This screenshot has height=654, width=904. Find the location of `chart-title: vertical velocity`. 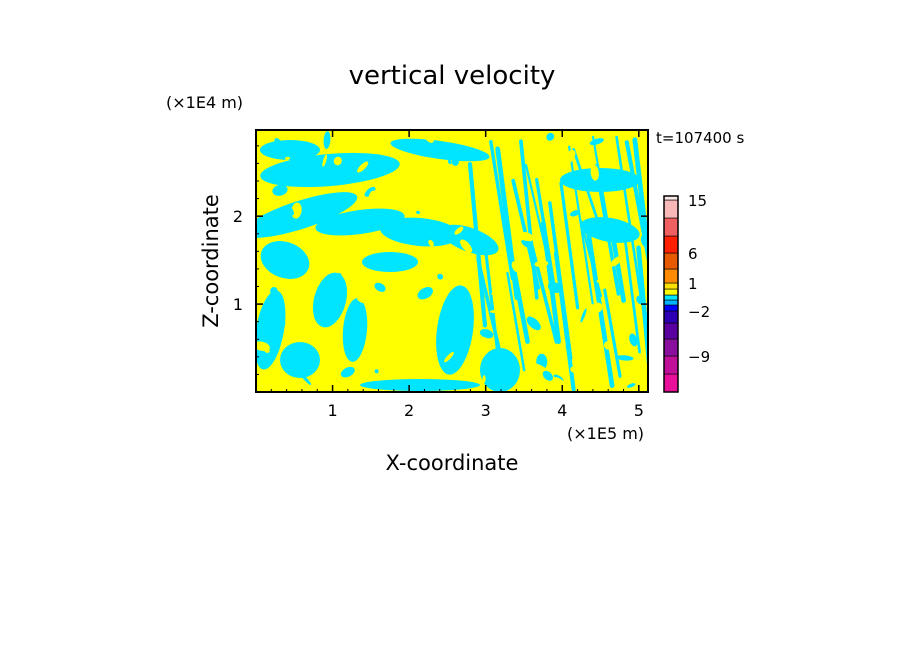

chart-title: vertical velocity is located at coordinates (452, 76).